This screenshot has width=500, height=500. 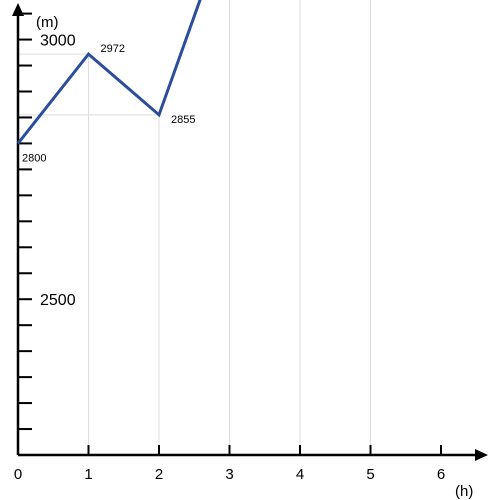 I want to click on x-tick-label: 2, so click(x=159, y=474).